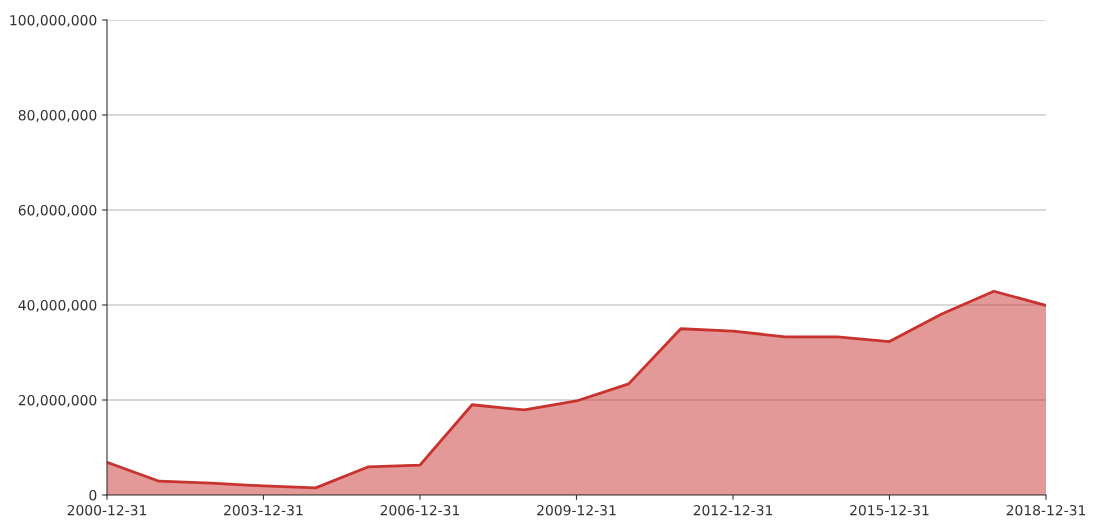 This screenshot has height=528, width=1096. I want to click on x-tick-label: 2015-12-31, so click(889, 510).